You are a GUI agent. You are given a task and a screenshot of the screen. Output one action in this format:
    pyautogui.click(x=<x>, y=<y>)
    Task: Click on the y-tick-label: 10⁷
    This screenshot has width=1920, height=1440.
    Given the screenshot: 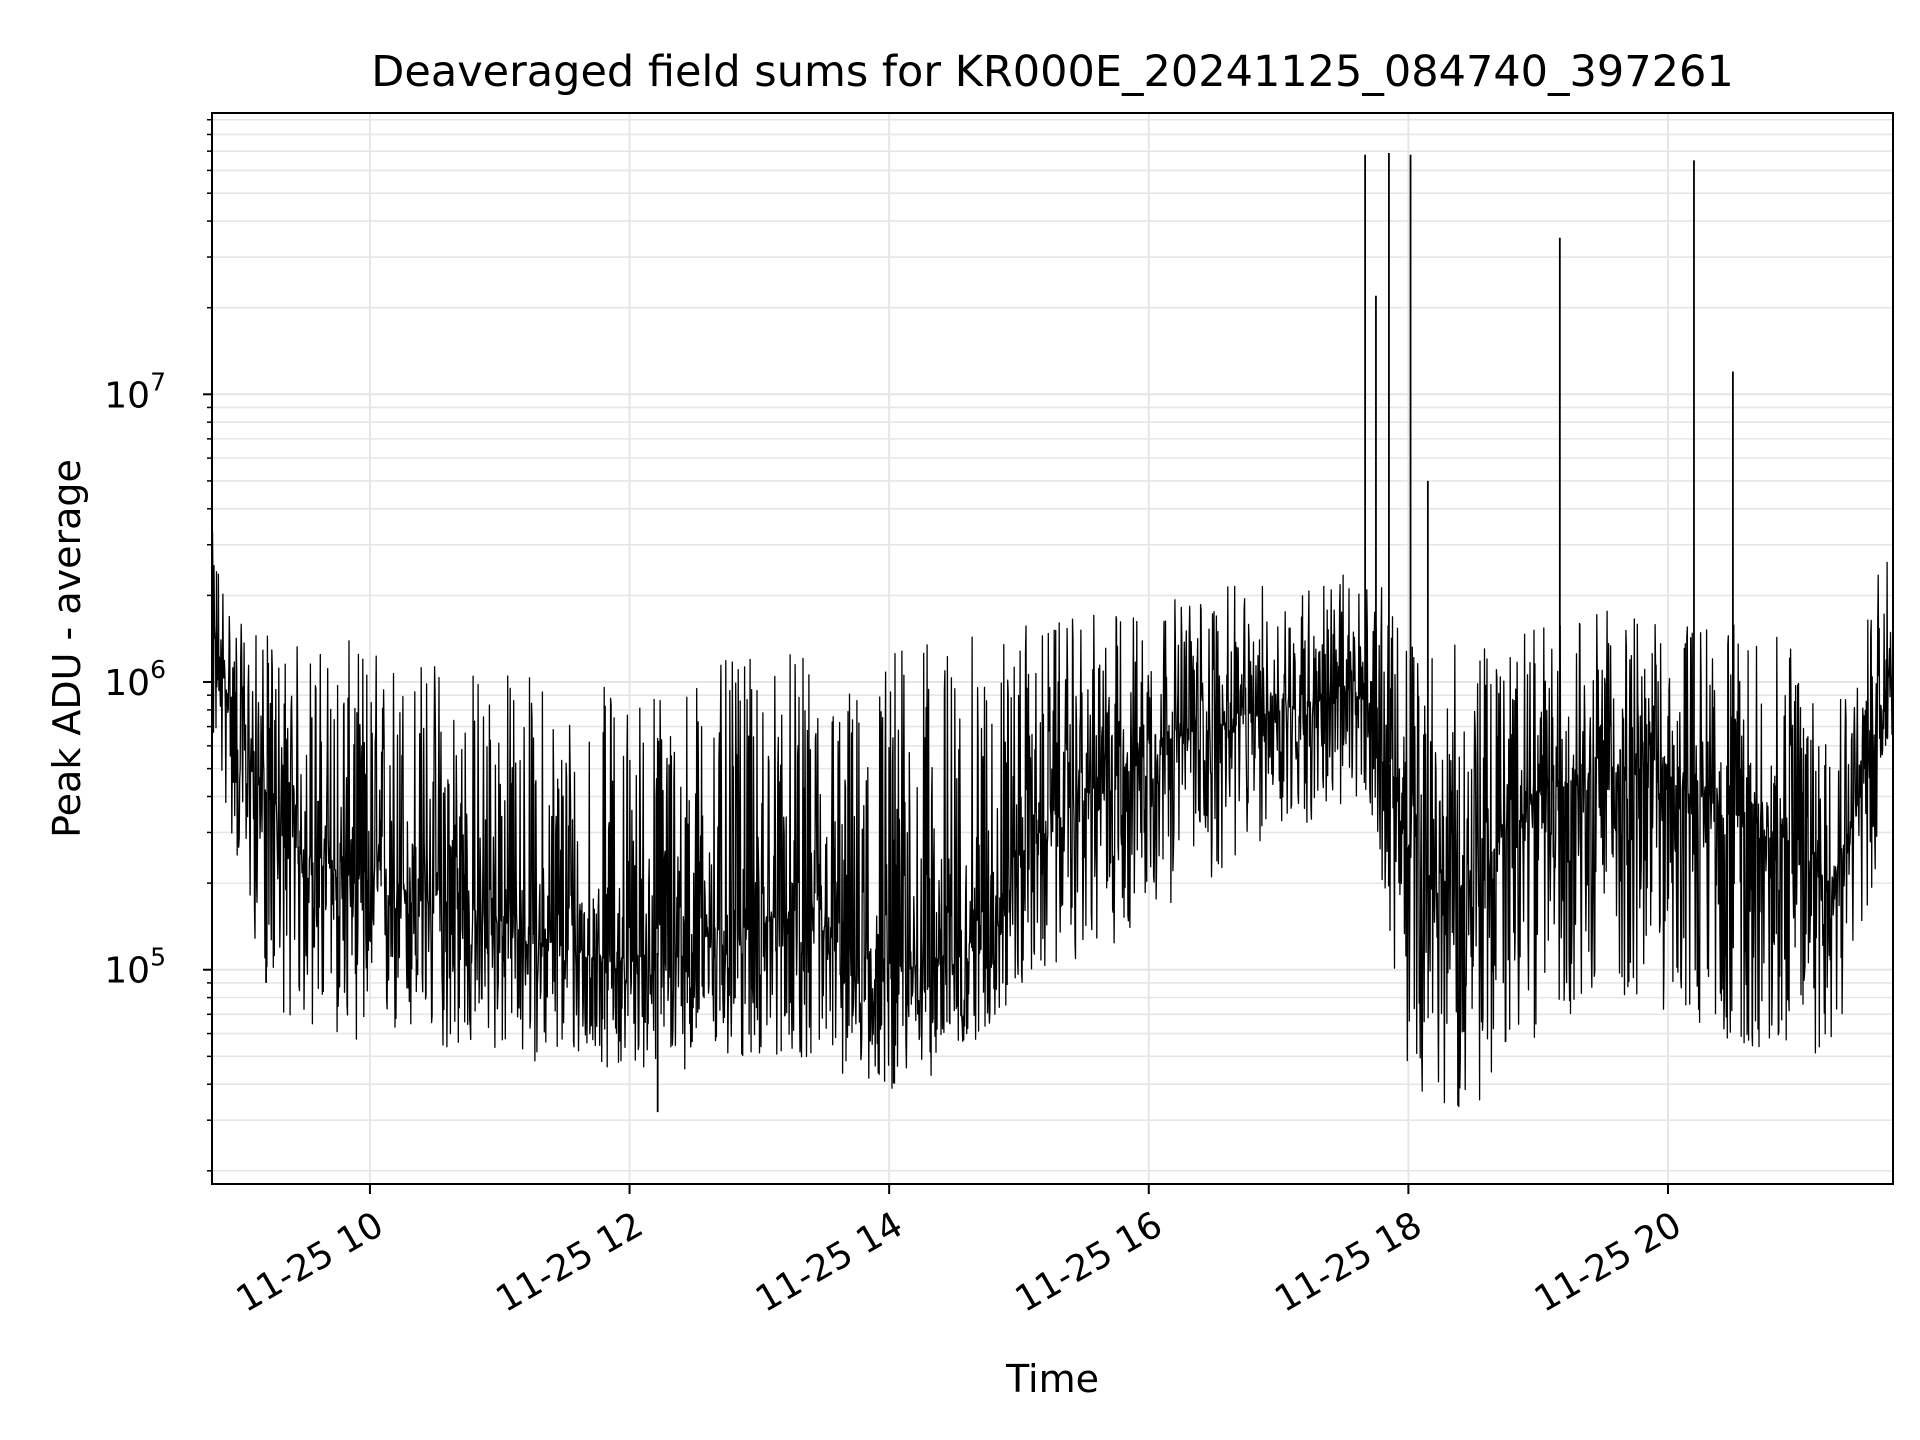 What is the action you would take?
    pyautogui.click(x=135, y=391)
    